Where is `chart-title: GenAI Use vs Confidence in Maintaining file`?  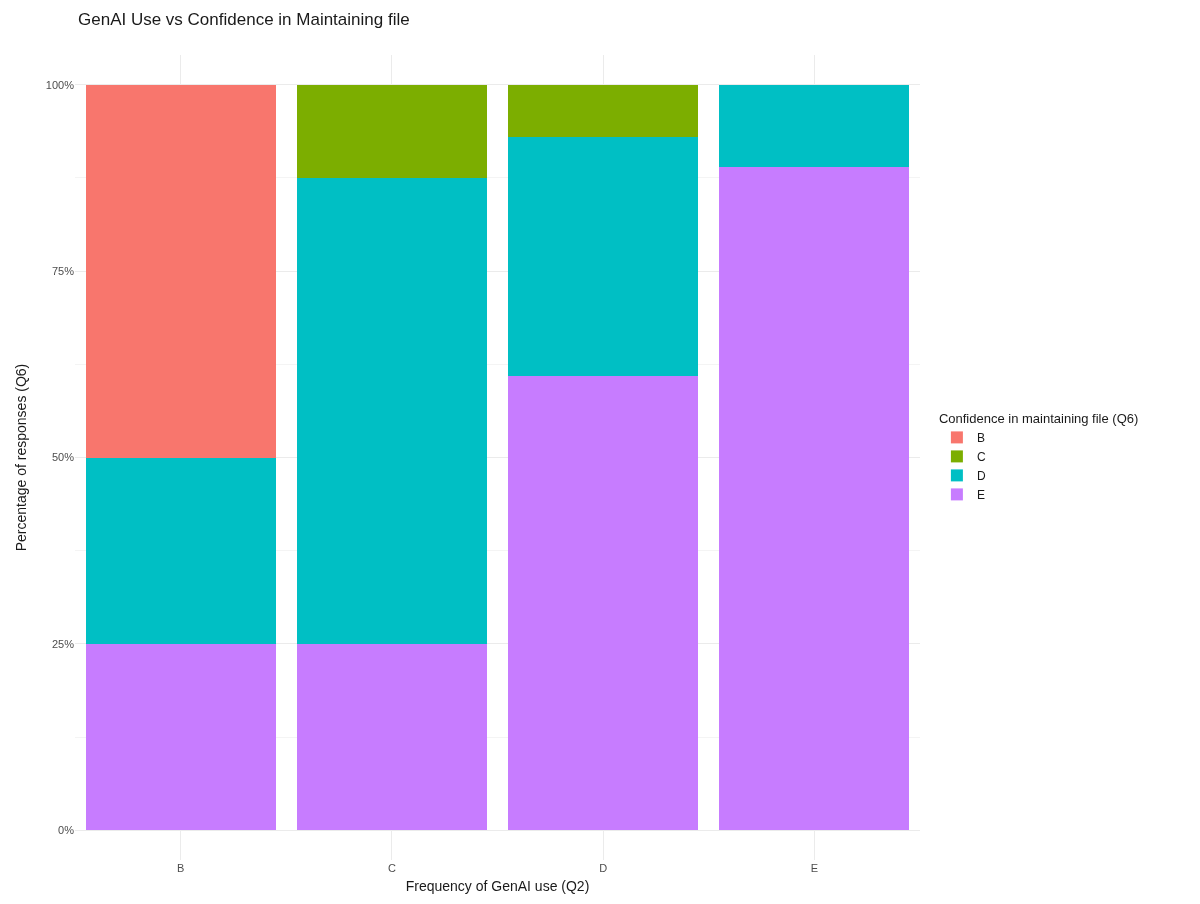
chart-title: GenAI Use vs Confidence in Maintaining file is located at coordinates (244, 20).